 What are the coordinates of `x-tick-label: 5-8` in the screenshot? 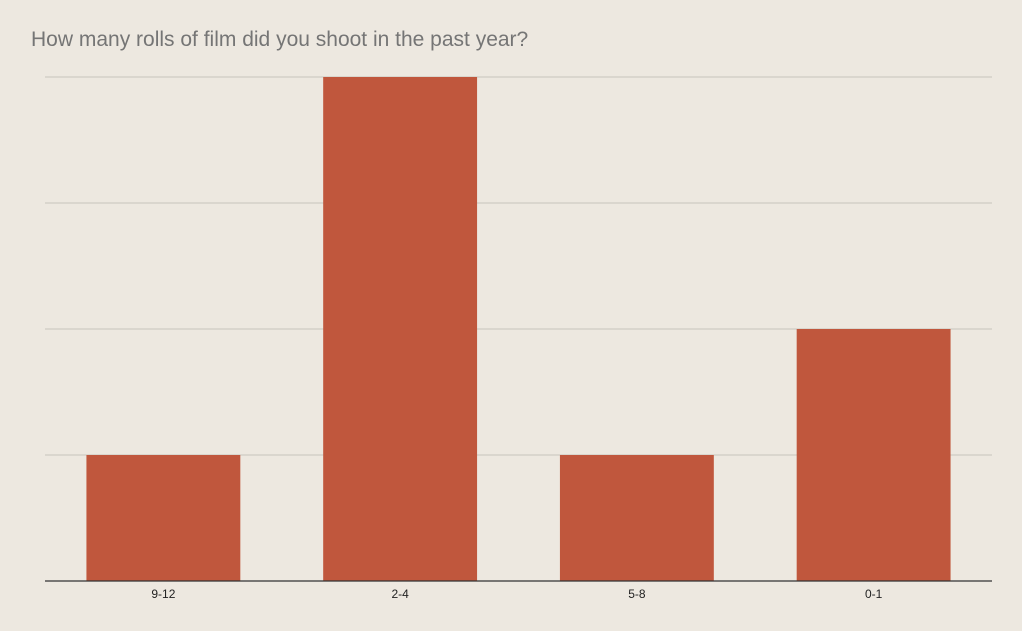 It's located at (637, 594).